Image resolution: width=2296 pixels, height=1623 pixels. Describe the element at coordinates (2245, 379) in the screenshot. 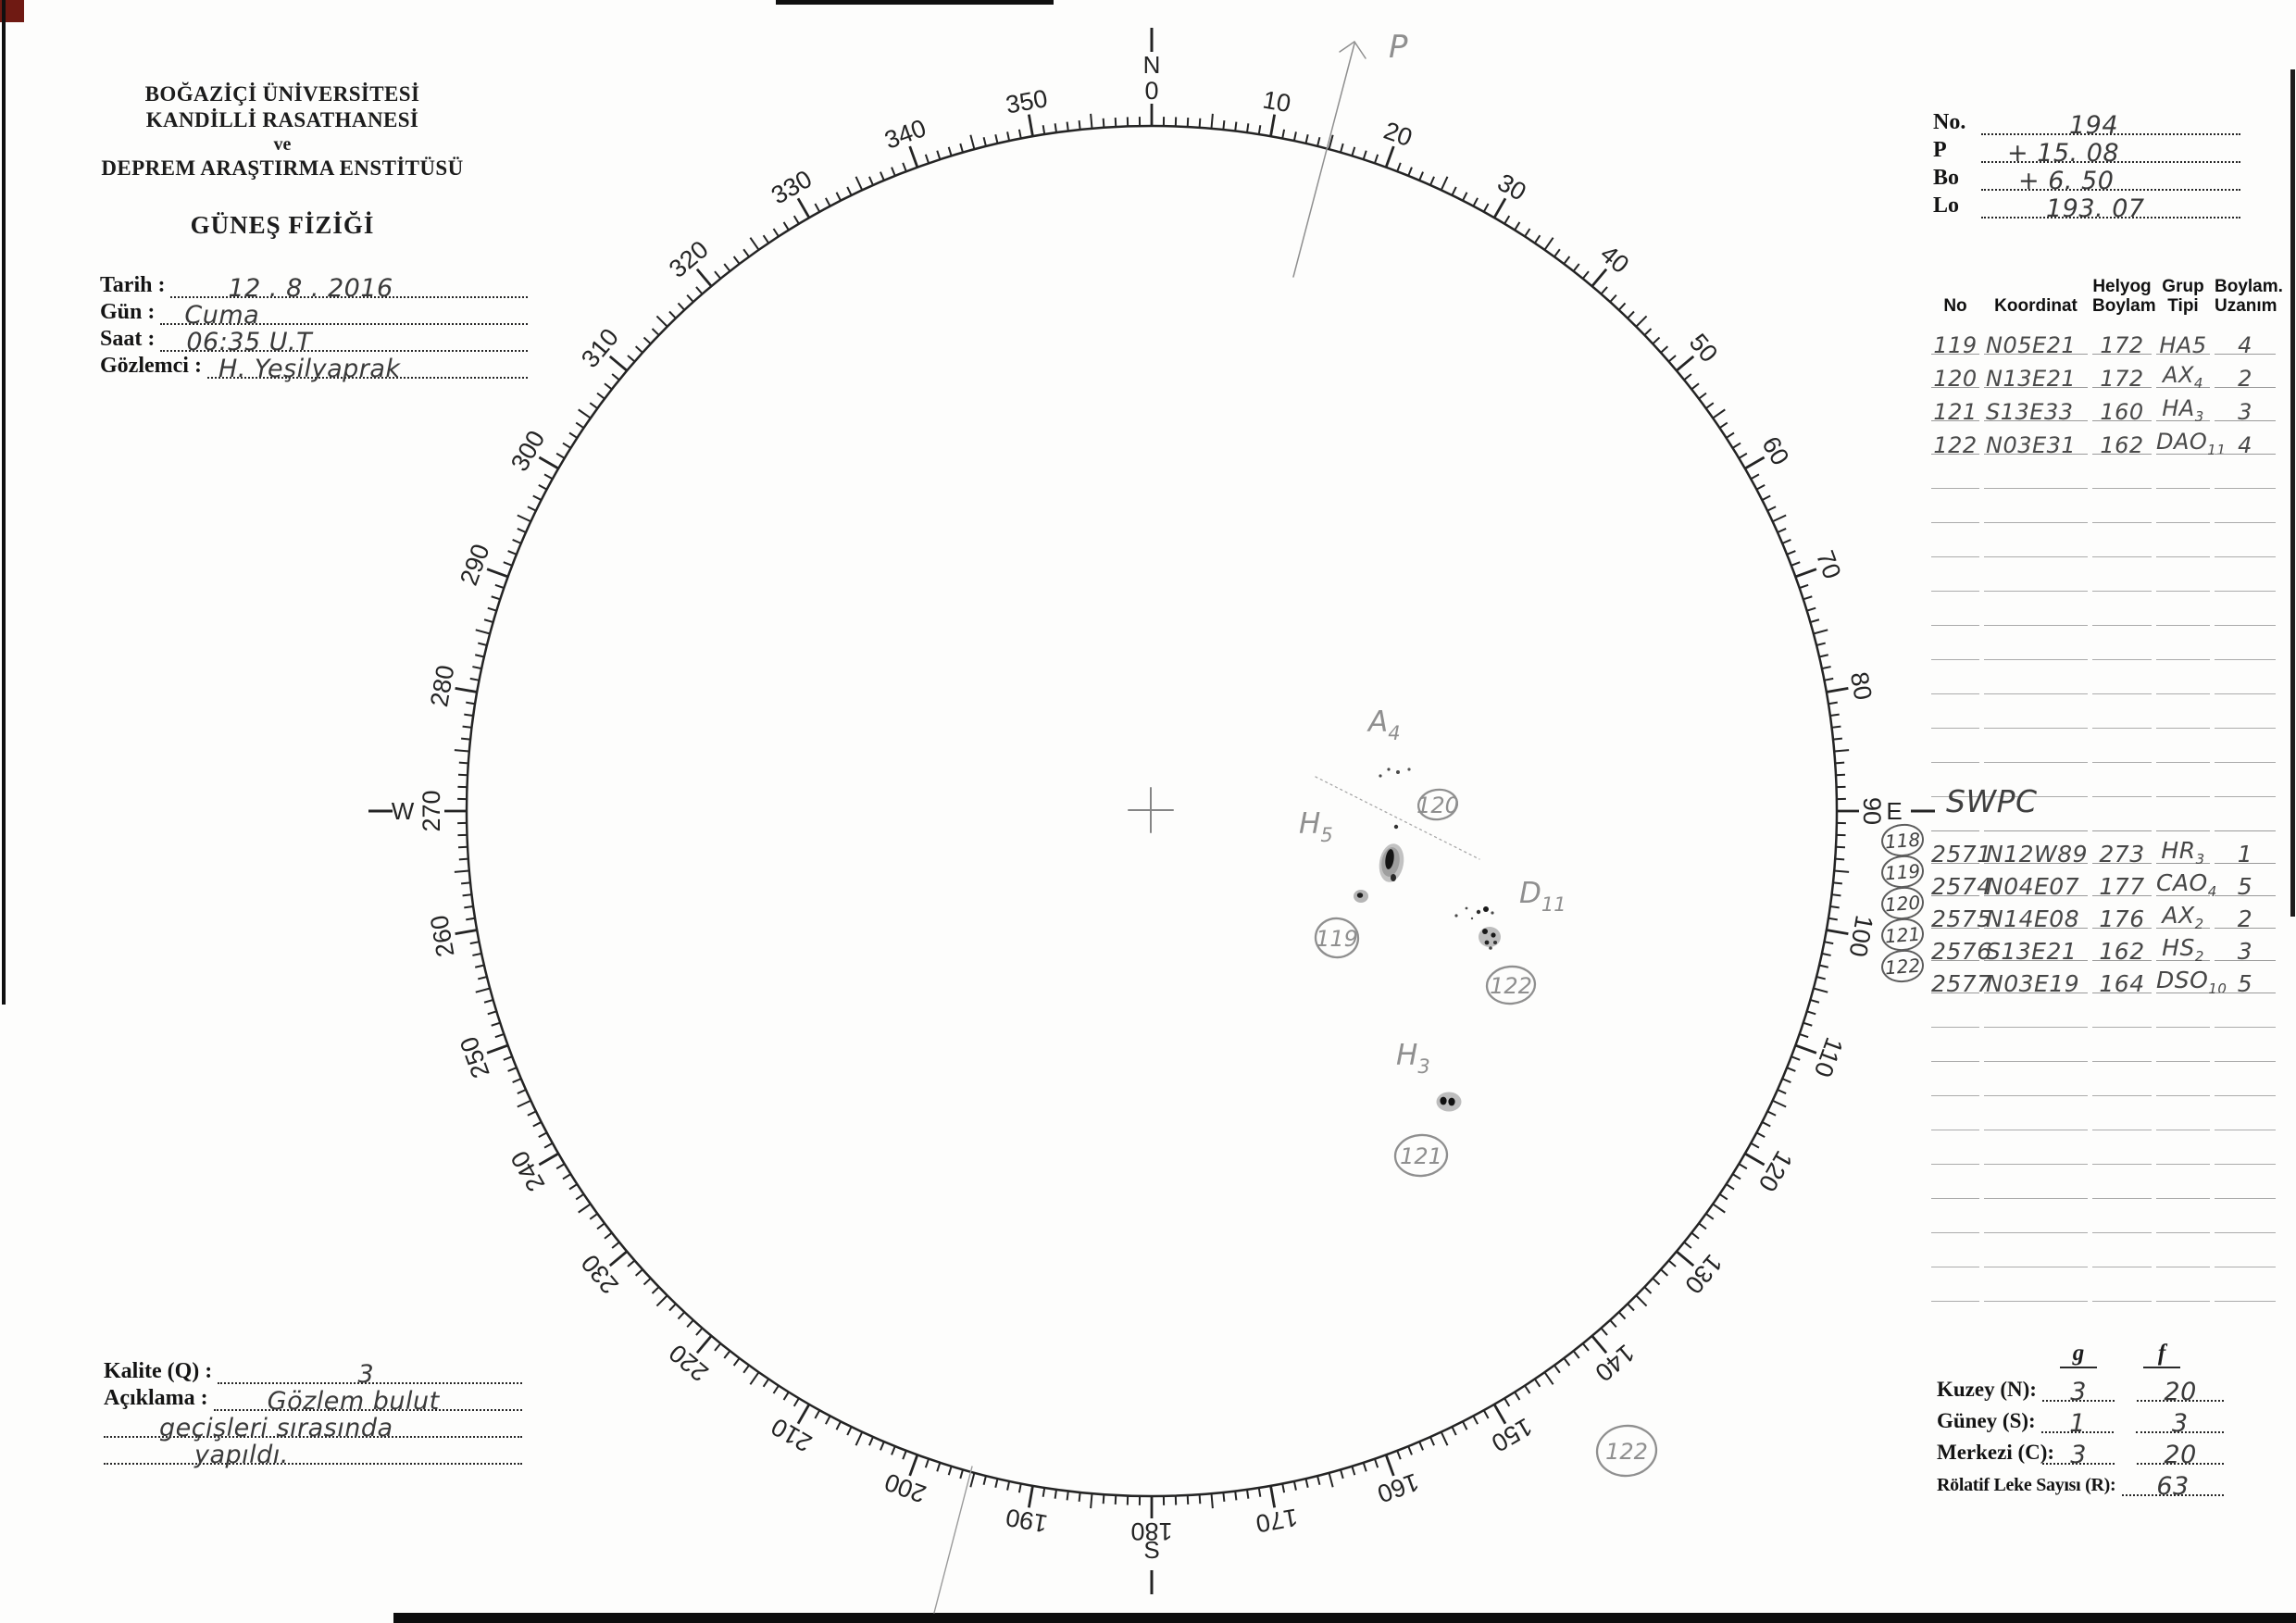

I see `cell-value: 2` at that location.